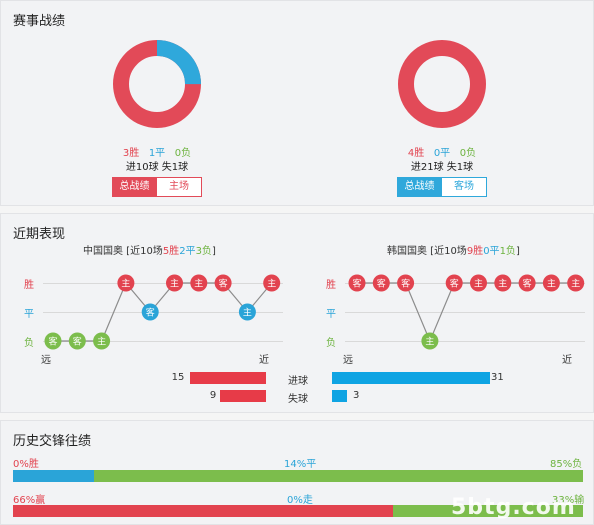 The image size is (594, 525). I want to click on left-scored-bar, so click(227, 378).